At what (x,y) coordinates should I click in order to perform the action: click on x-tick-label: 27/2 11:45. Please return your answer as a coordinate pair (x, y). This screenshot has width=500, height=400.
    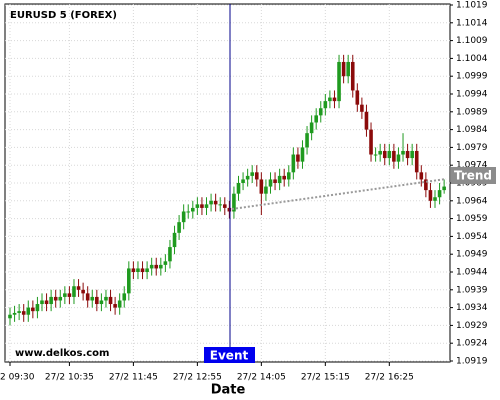
    Looking at the image, I should click on (133, 378).